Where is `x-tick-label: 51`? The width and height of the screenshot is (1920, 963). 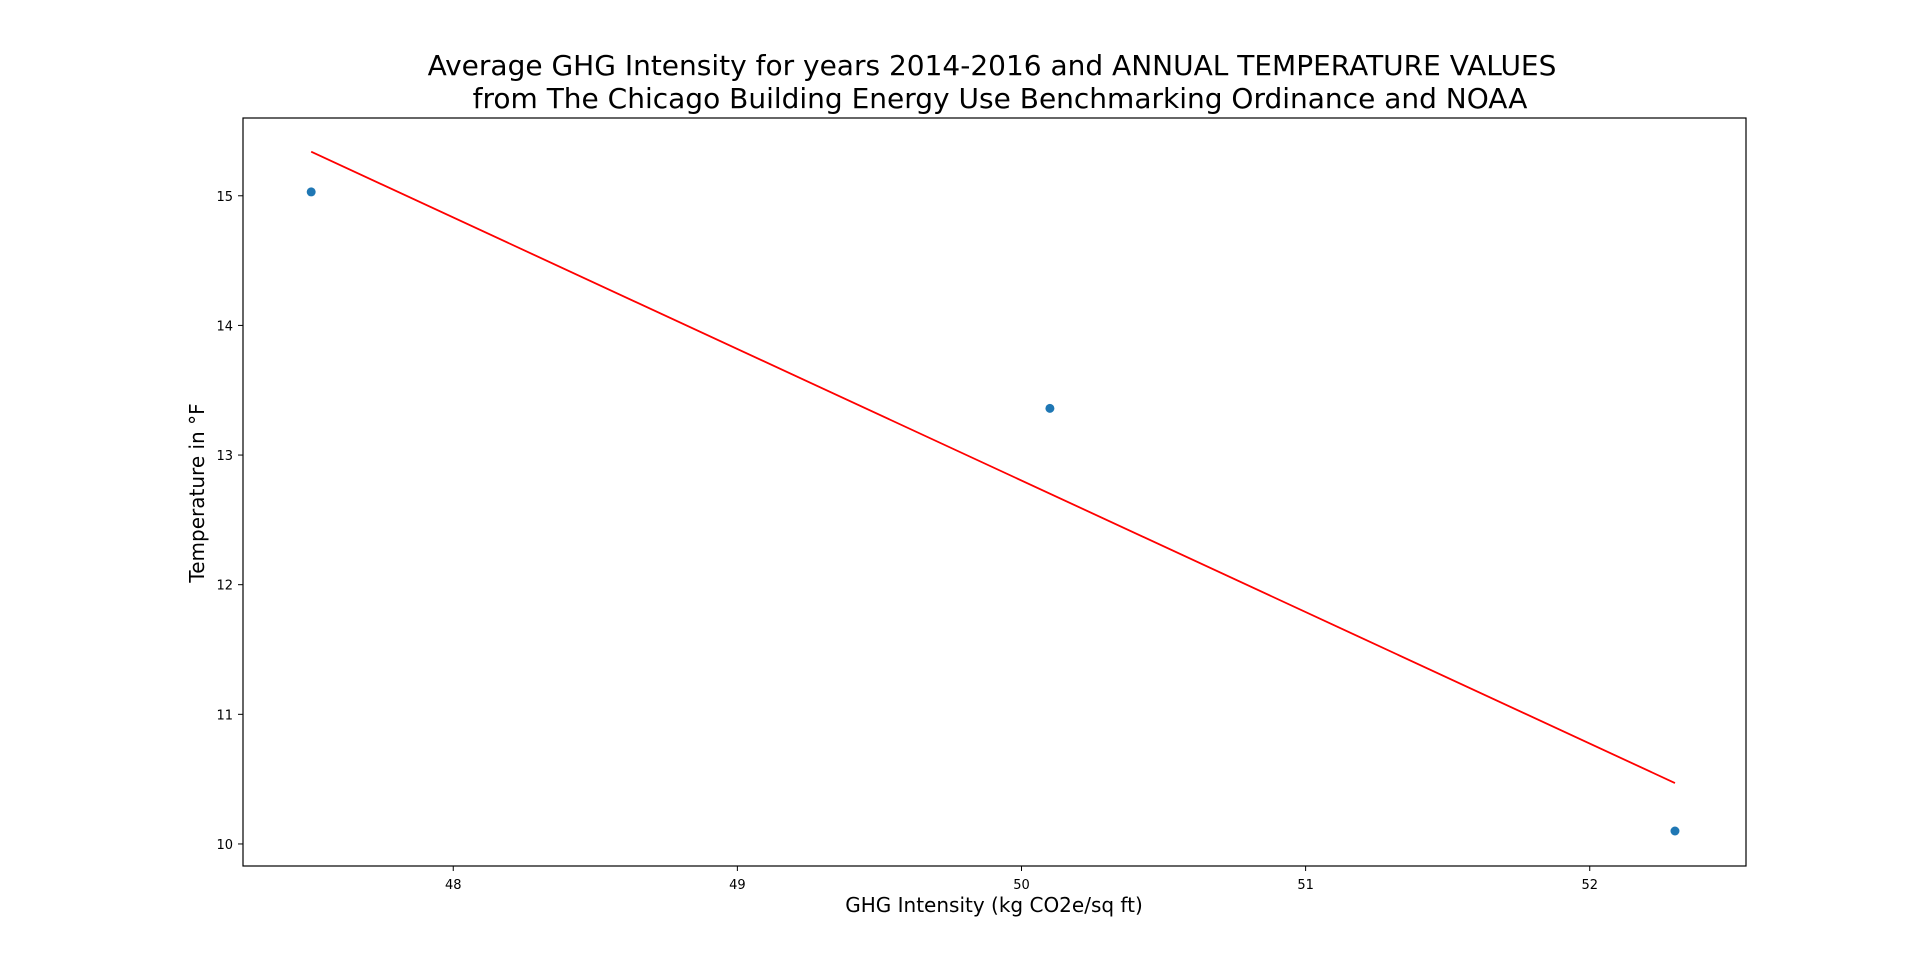
x-tick-label: 51 is located at coordinates (1305, 885).